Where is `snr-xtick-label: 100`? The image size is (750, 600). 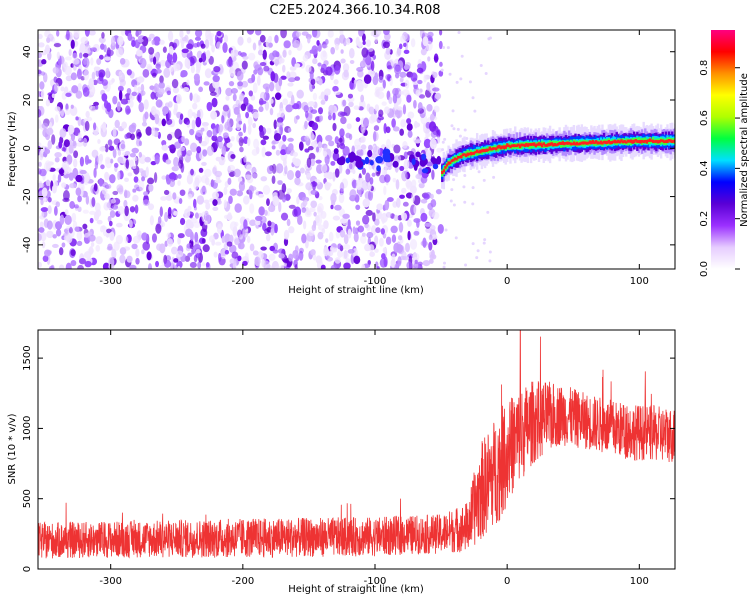 snr-xtick-label: 100 is located at coordinates (639, 581).